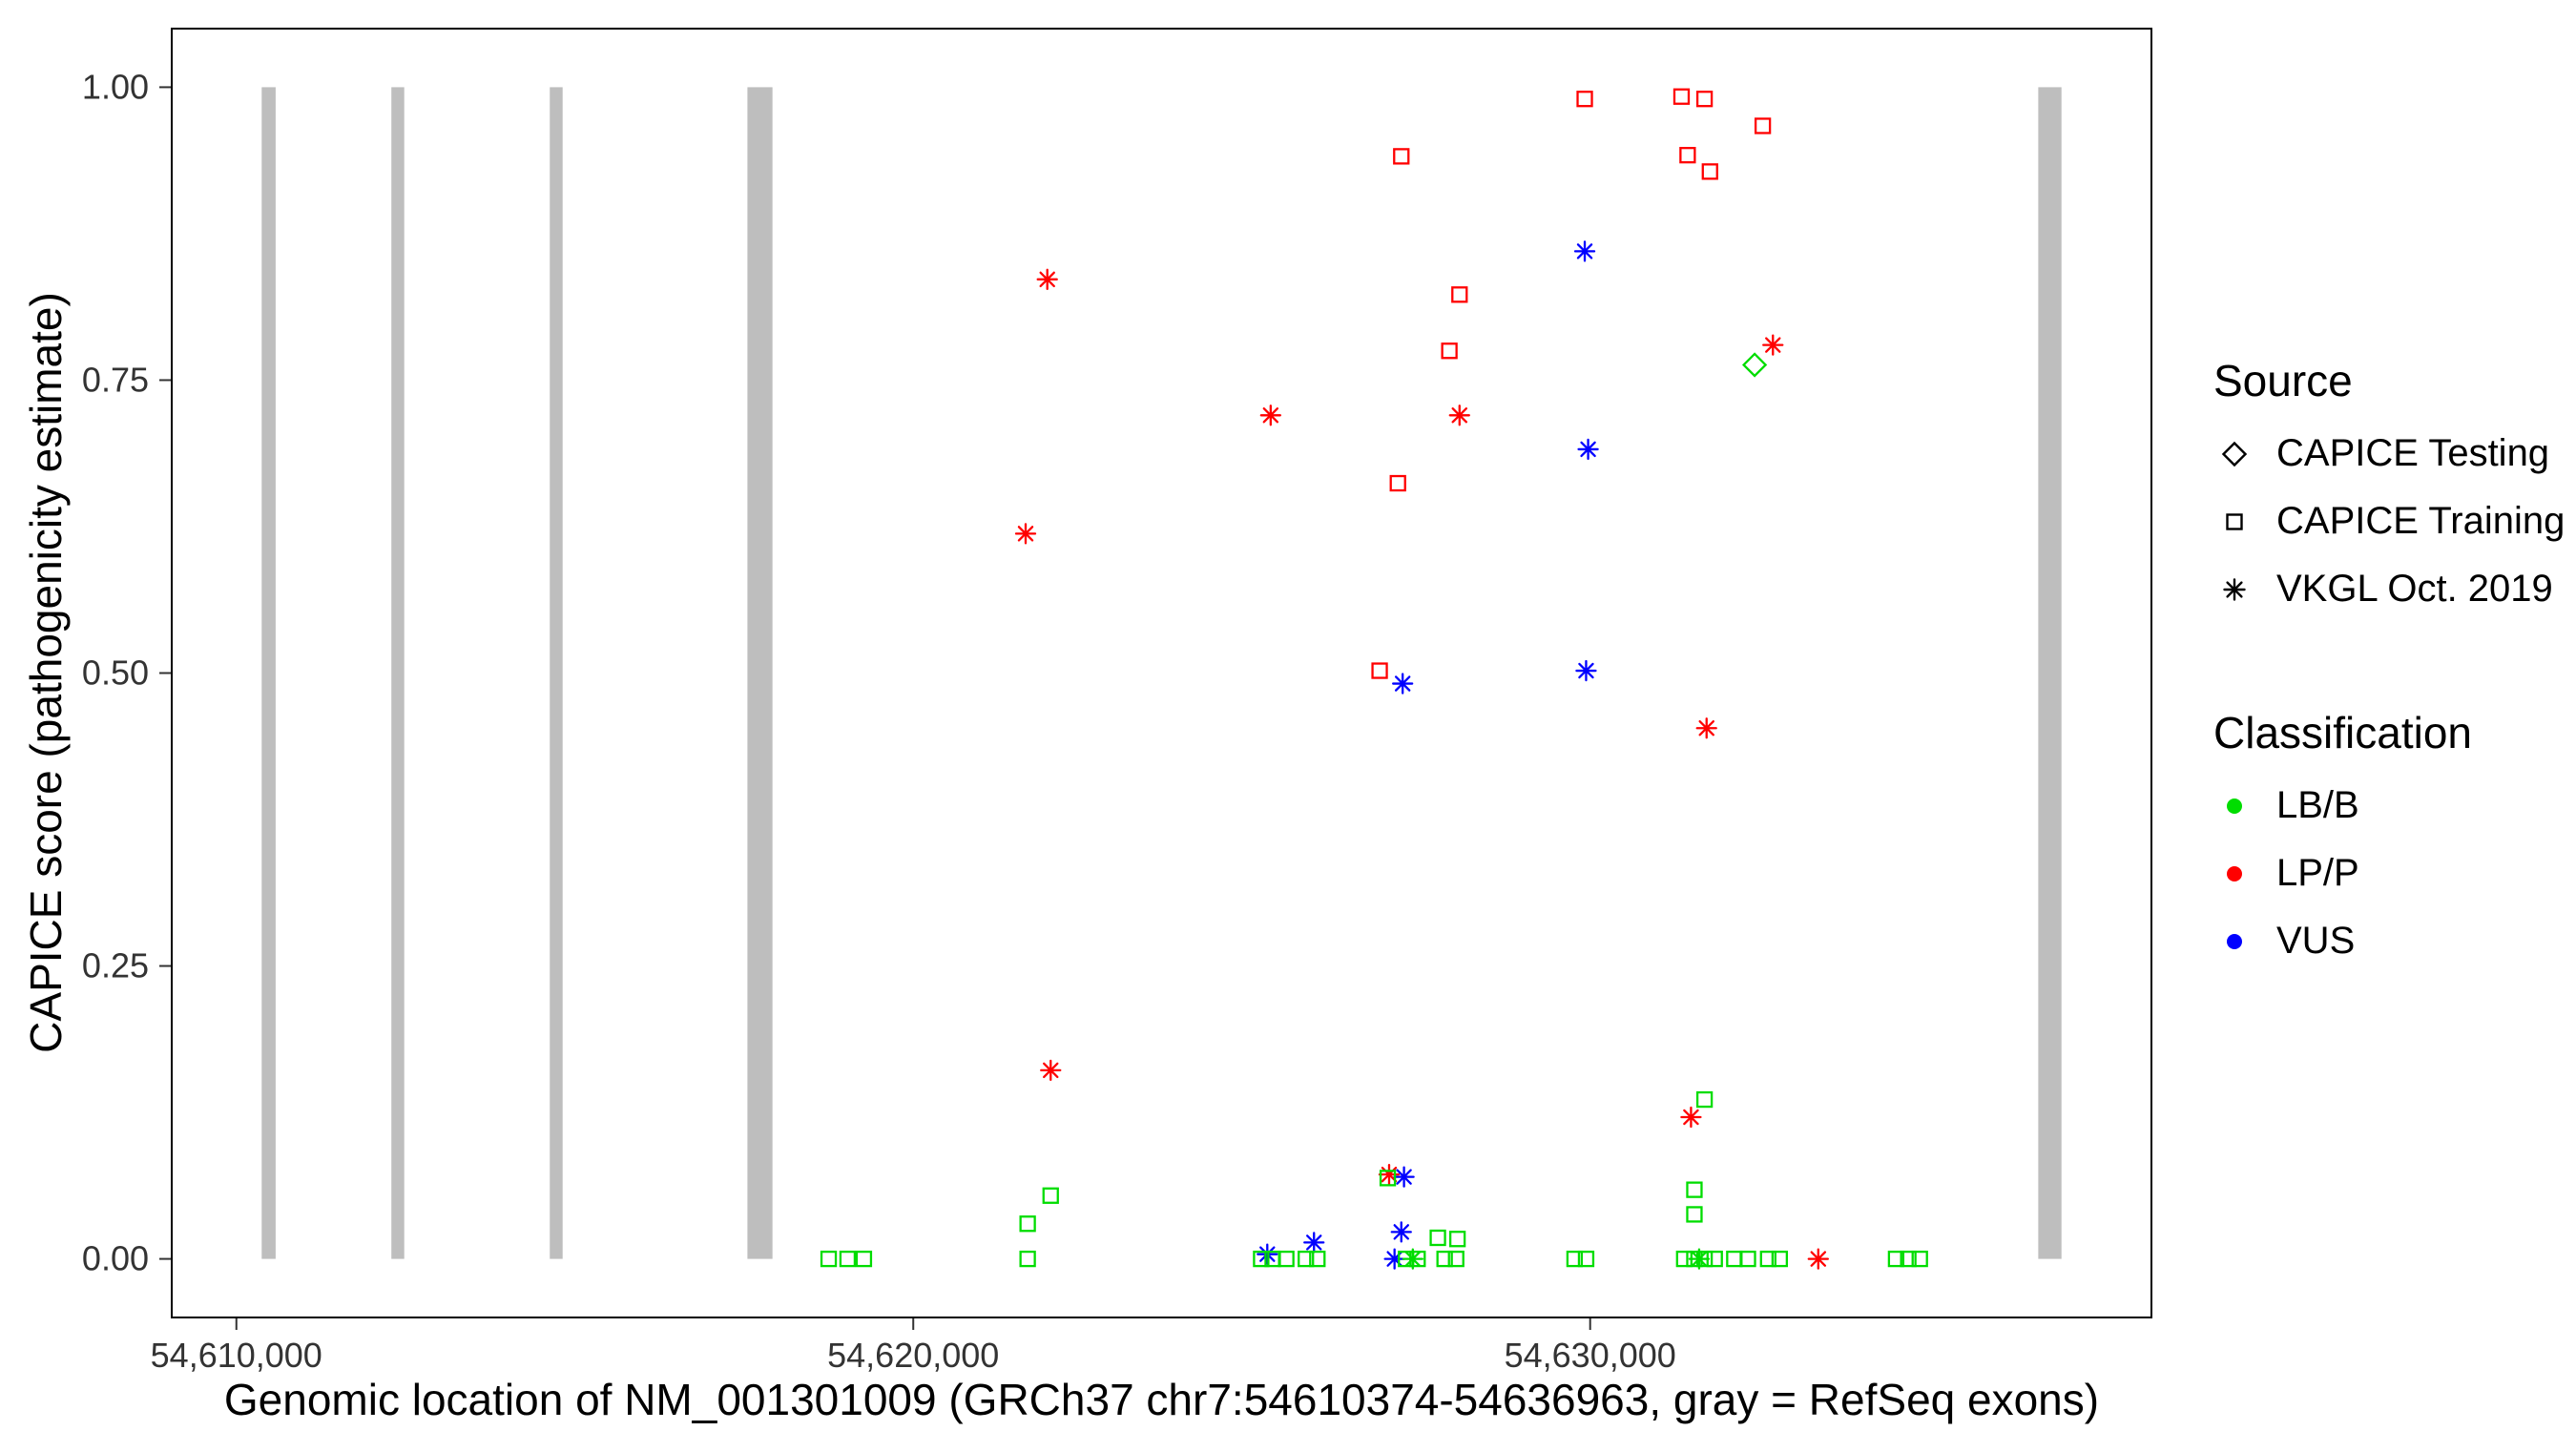 This screenshot has height=1431, width=2576. What do you see at coordinates (115, 379) in the screenshot?
I see `y-tick-label: 0.75` at bounding box center [115, 379].